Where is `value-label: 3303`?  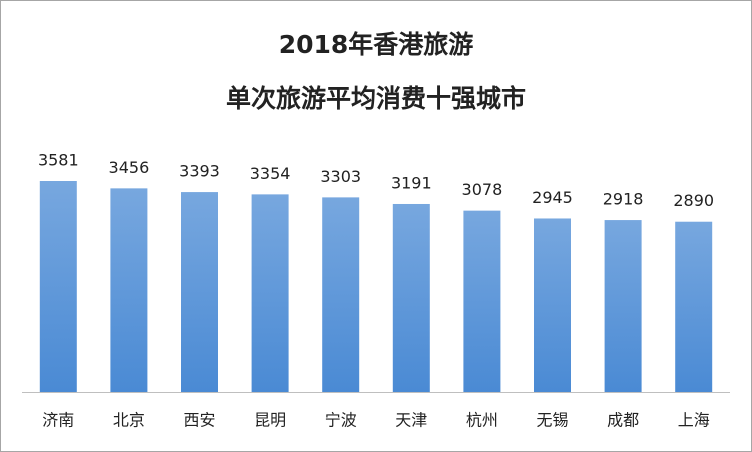
value-label: 3303 is located at coordinates (340, 176).